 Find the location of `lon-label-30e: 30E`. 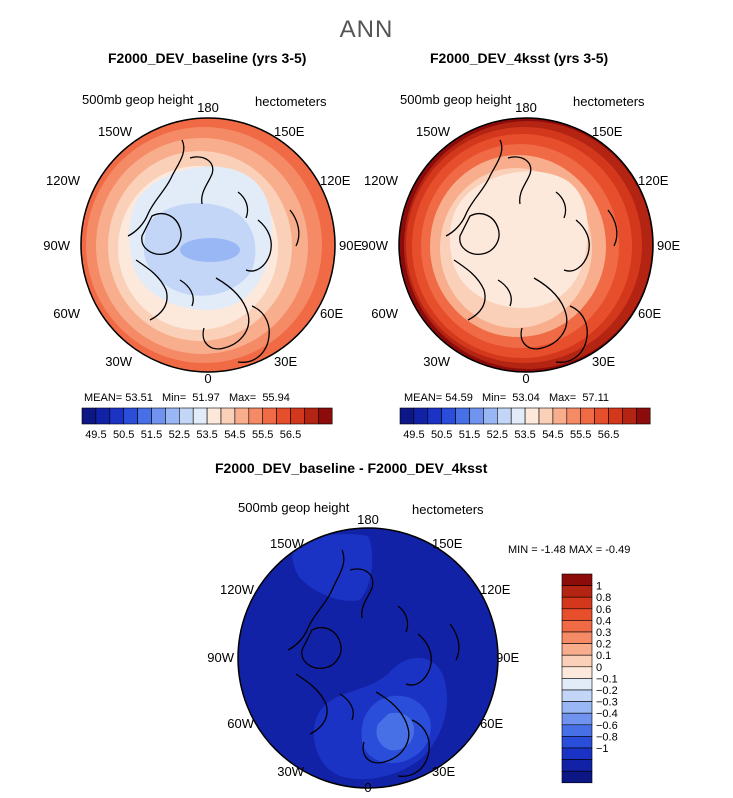

lon-label-30e: 30E is located at coordinates (603, 361).